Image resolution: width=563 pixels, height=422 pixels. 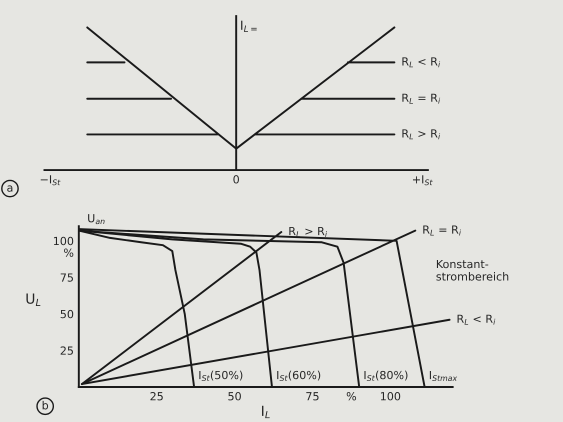 What do you see at coordinates (64, 241) in the screenshot?
I see `y-tick-label: 100` at bounding box center [64, 241].